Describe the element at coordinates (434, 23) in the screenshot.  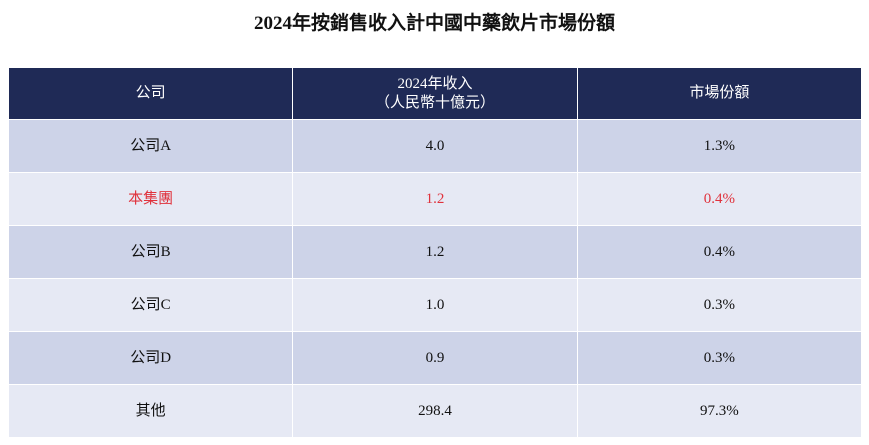
I see `title: 2024年按銷售收入計中國中藥飲片市場份額` at that location.